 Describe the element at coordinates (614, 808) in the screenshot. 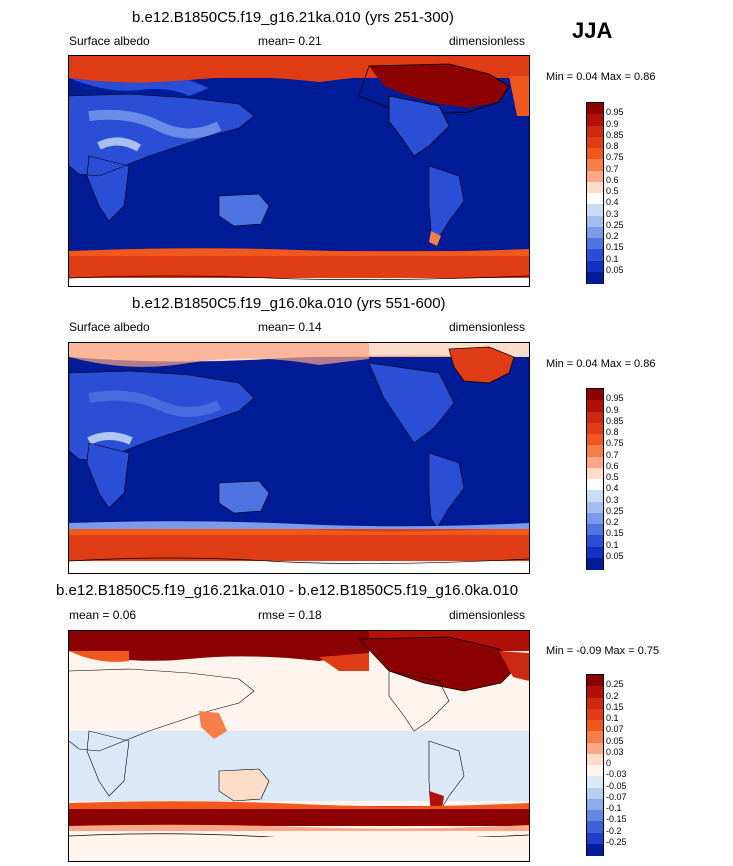

I see `colorbar-tick-label: -0.1` at that location.